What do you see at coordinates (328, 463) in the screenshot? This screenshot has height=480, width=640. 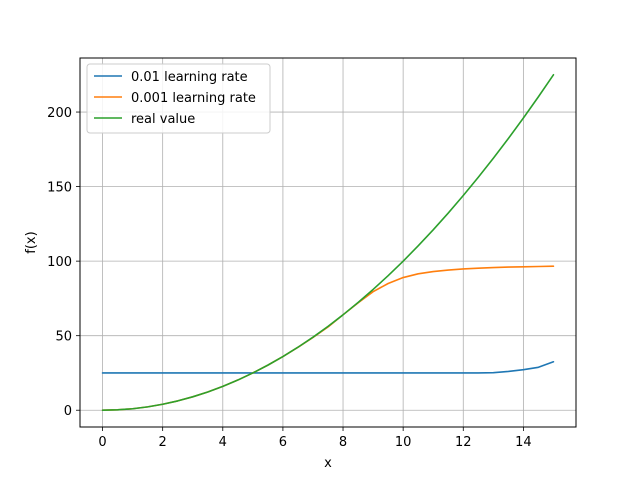 I see `x-axis-label: x` at bounding box center [328, 463].